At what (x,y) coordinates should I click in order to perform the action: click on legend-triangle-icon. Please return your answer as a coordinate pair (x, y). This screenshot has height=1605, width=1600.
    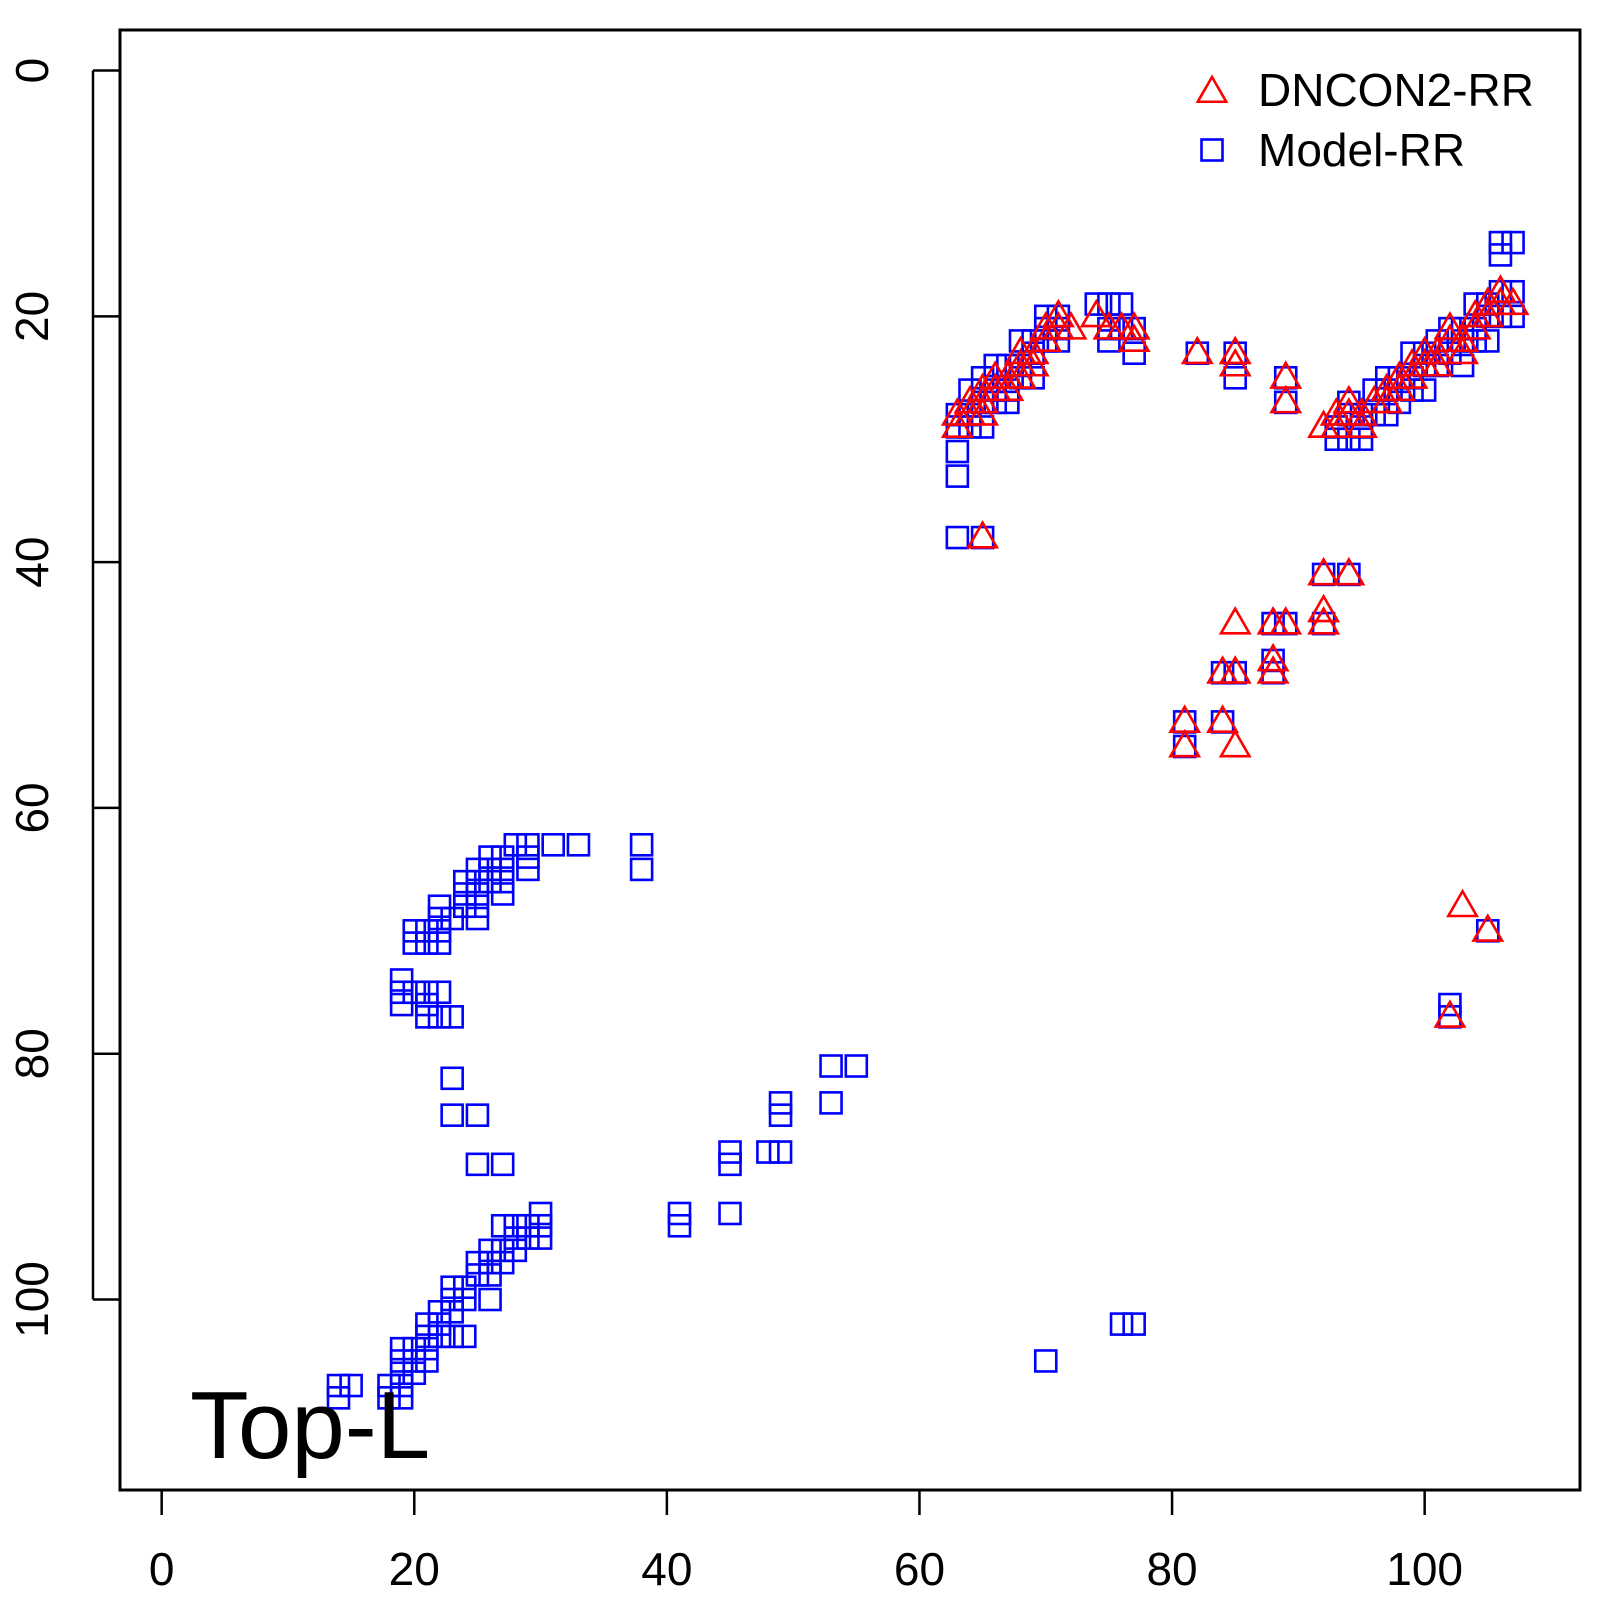
    Looking at the image, I should click on (1212, 89).